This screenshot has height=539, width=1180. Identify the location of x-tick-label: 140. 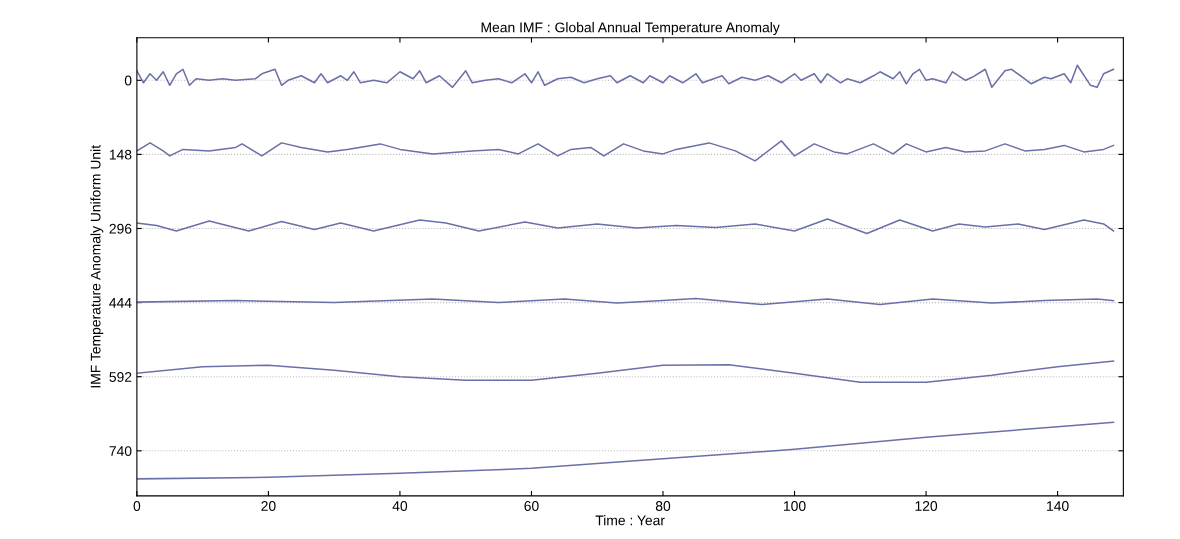
(1058, 506).